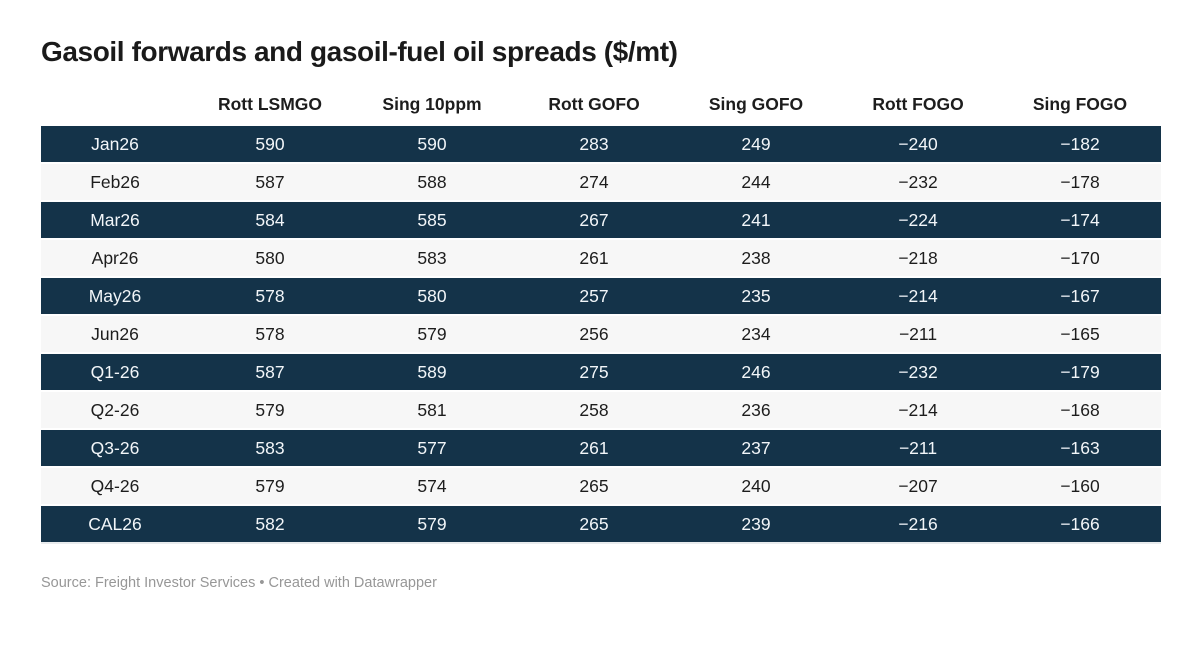  Describe the element at coordinates (601, 372) in the screenshot. I see `table-row-q1-26: Q1-26 587 589 275 246 −232 −179` at that location.